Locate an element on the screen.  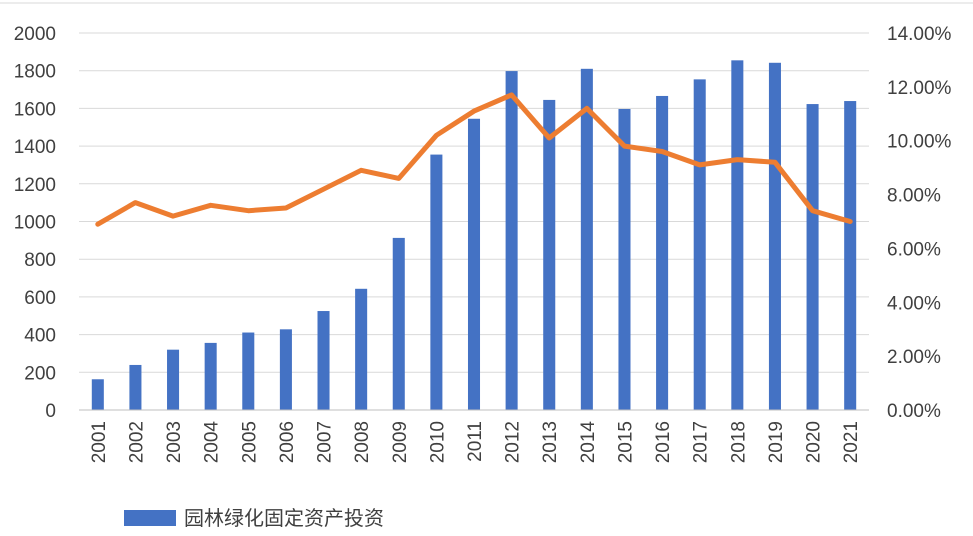
left-tick-label: 1600 is located at coordinates (35, 109).